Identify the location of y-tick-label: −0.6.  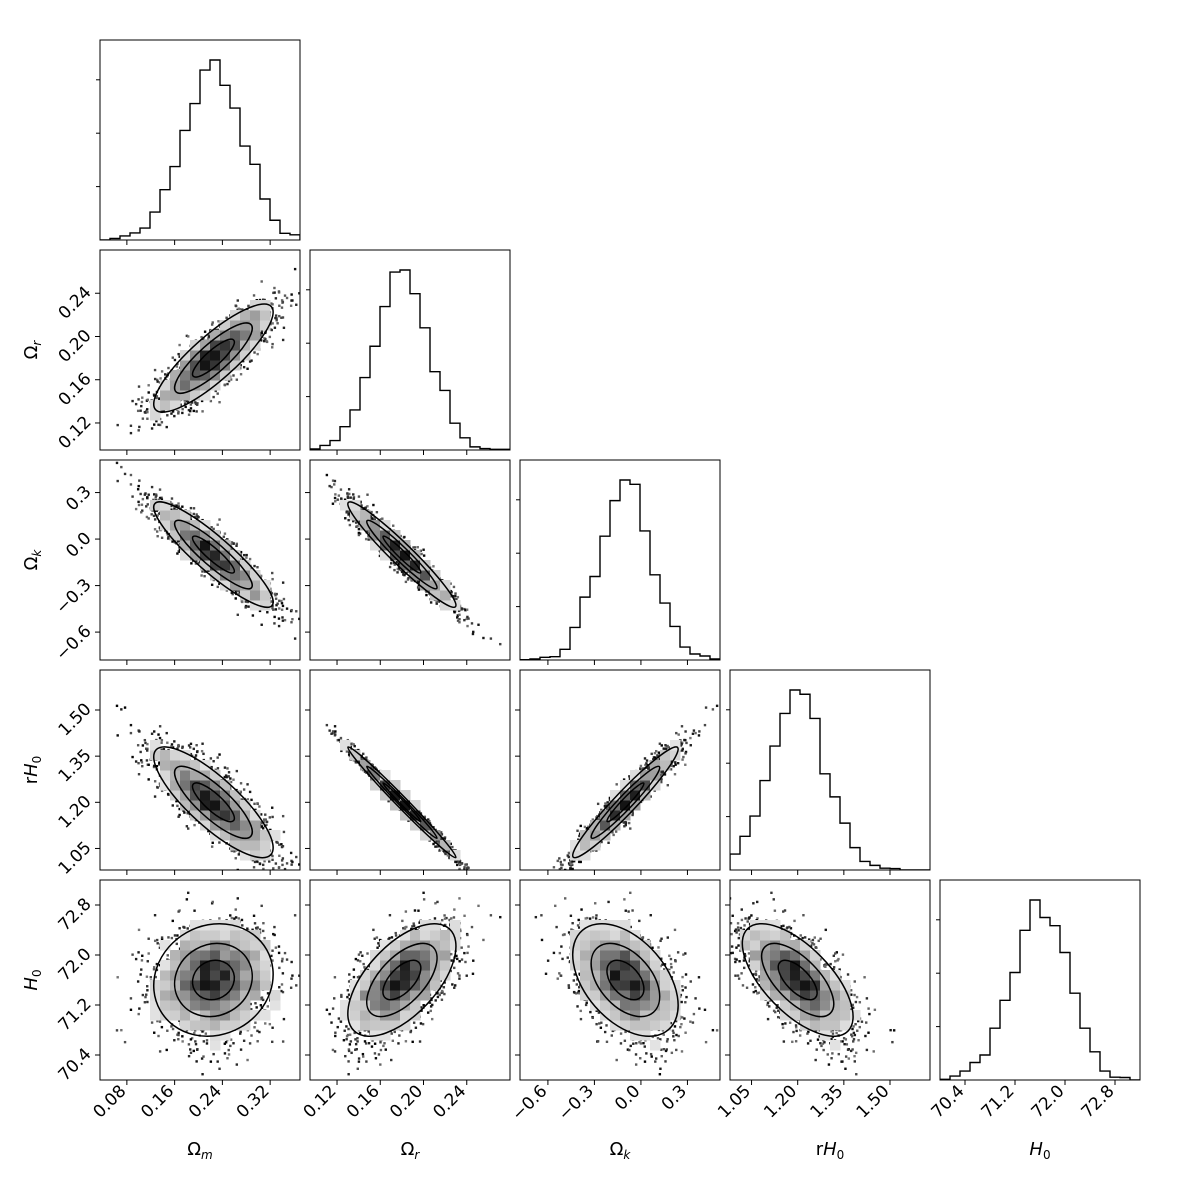
(73, 642).